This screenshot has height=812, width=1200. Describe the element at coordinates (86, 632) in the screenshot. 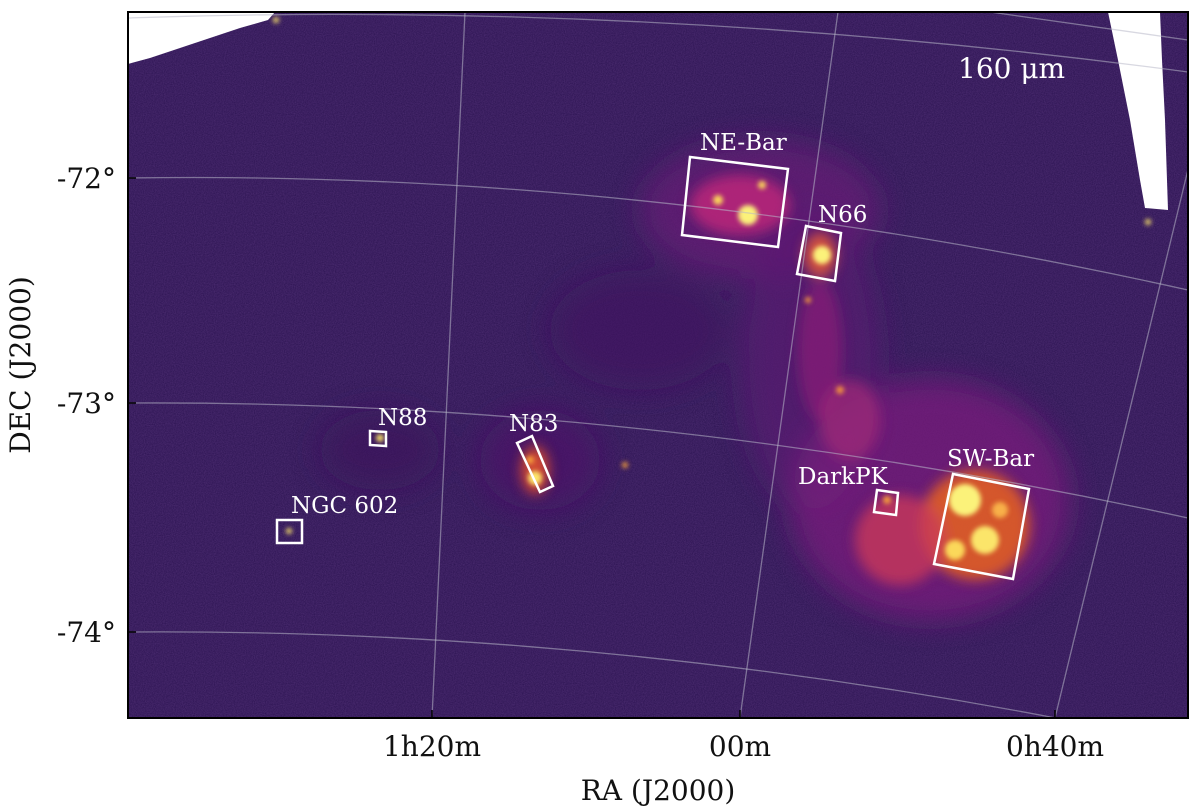

I see `y-tick-label: -74°` at that location.